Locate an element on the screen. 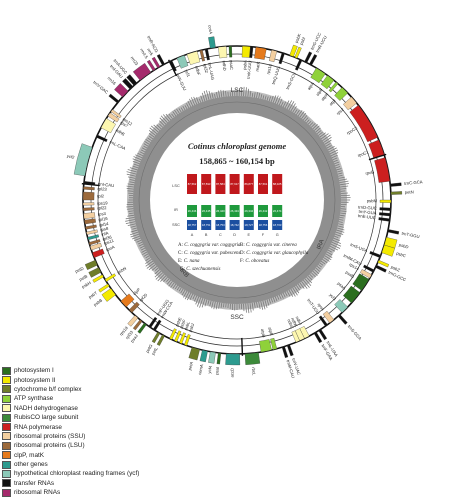 The width and height of the screenshot is (474, 497). gene-block-ycf2 is located at coordinates (83, 160).